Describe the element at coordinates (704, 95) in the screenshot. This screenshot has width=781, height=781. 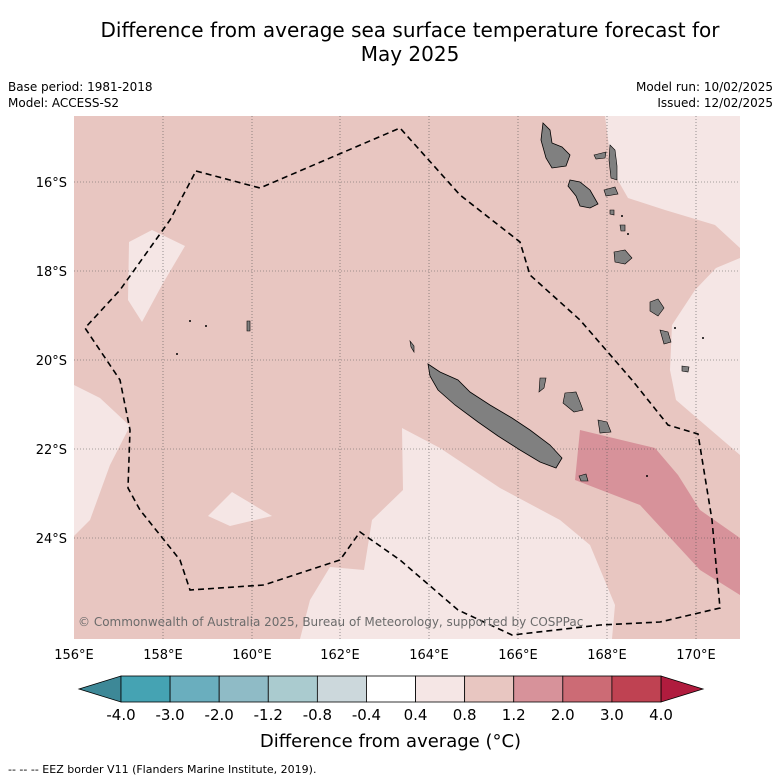
I see `meta-right: Model run: 10/02/2025 Issued: 12/02/2025` at that location.